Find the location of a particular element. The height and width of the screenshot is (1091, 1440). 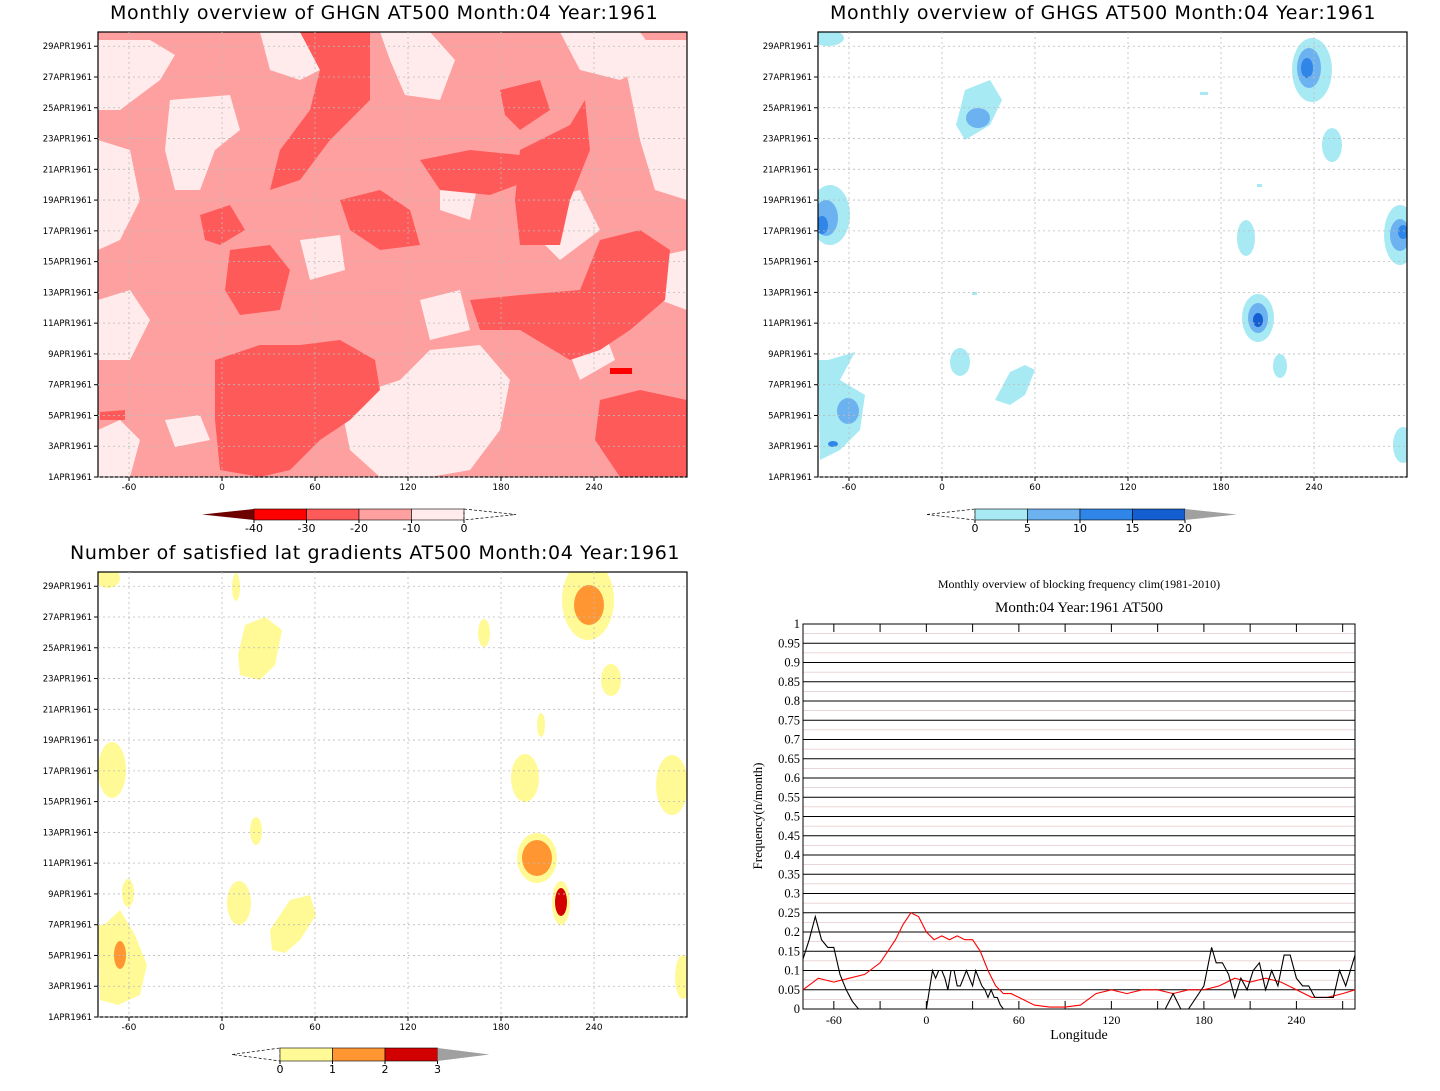

colorbar-left-open is located at coordinates (951, 514).